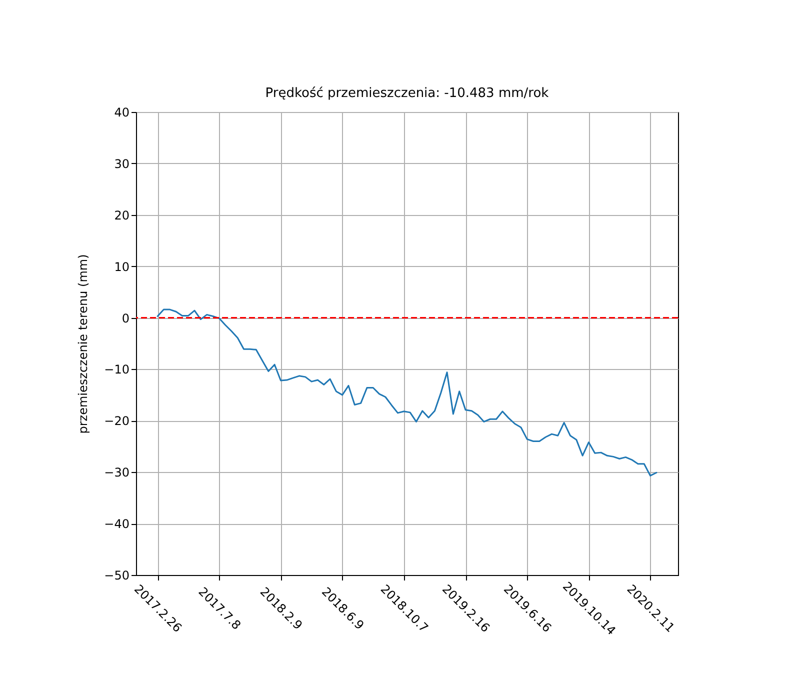 This screenshot has width=795, height=684. What do you see at coordinates (407, 93) in the screenshot?
I see `chart-title: Prędkość przemieszczenia: -10.483 mm/rok` at bounding box center [407, 93].